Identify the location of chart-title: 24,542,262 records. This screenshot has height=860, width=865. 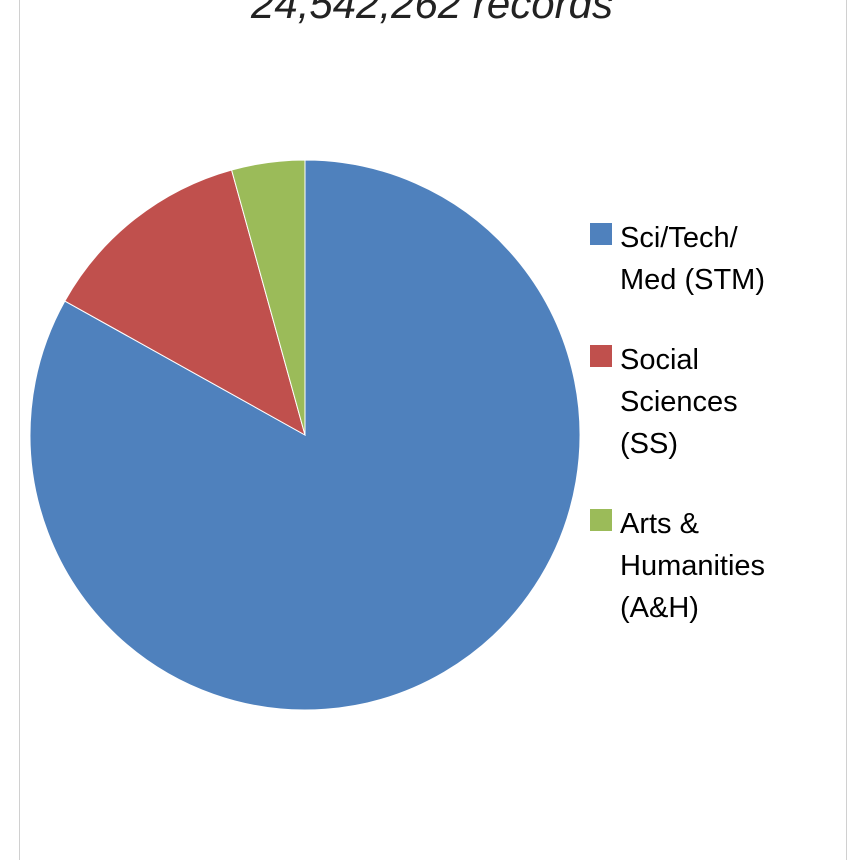
(431, 13).